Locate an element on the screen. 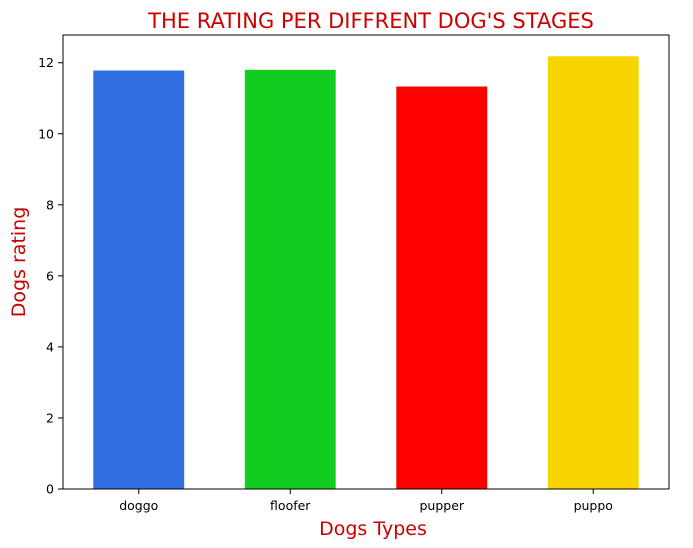 The width and height of the screenshot is (693, 548). x-tick-label: doggo is located at coordinates (138, 505).